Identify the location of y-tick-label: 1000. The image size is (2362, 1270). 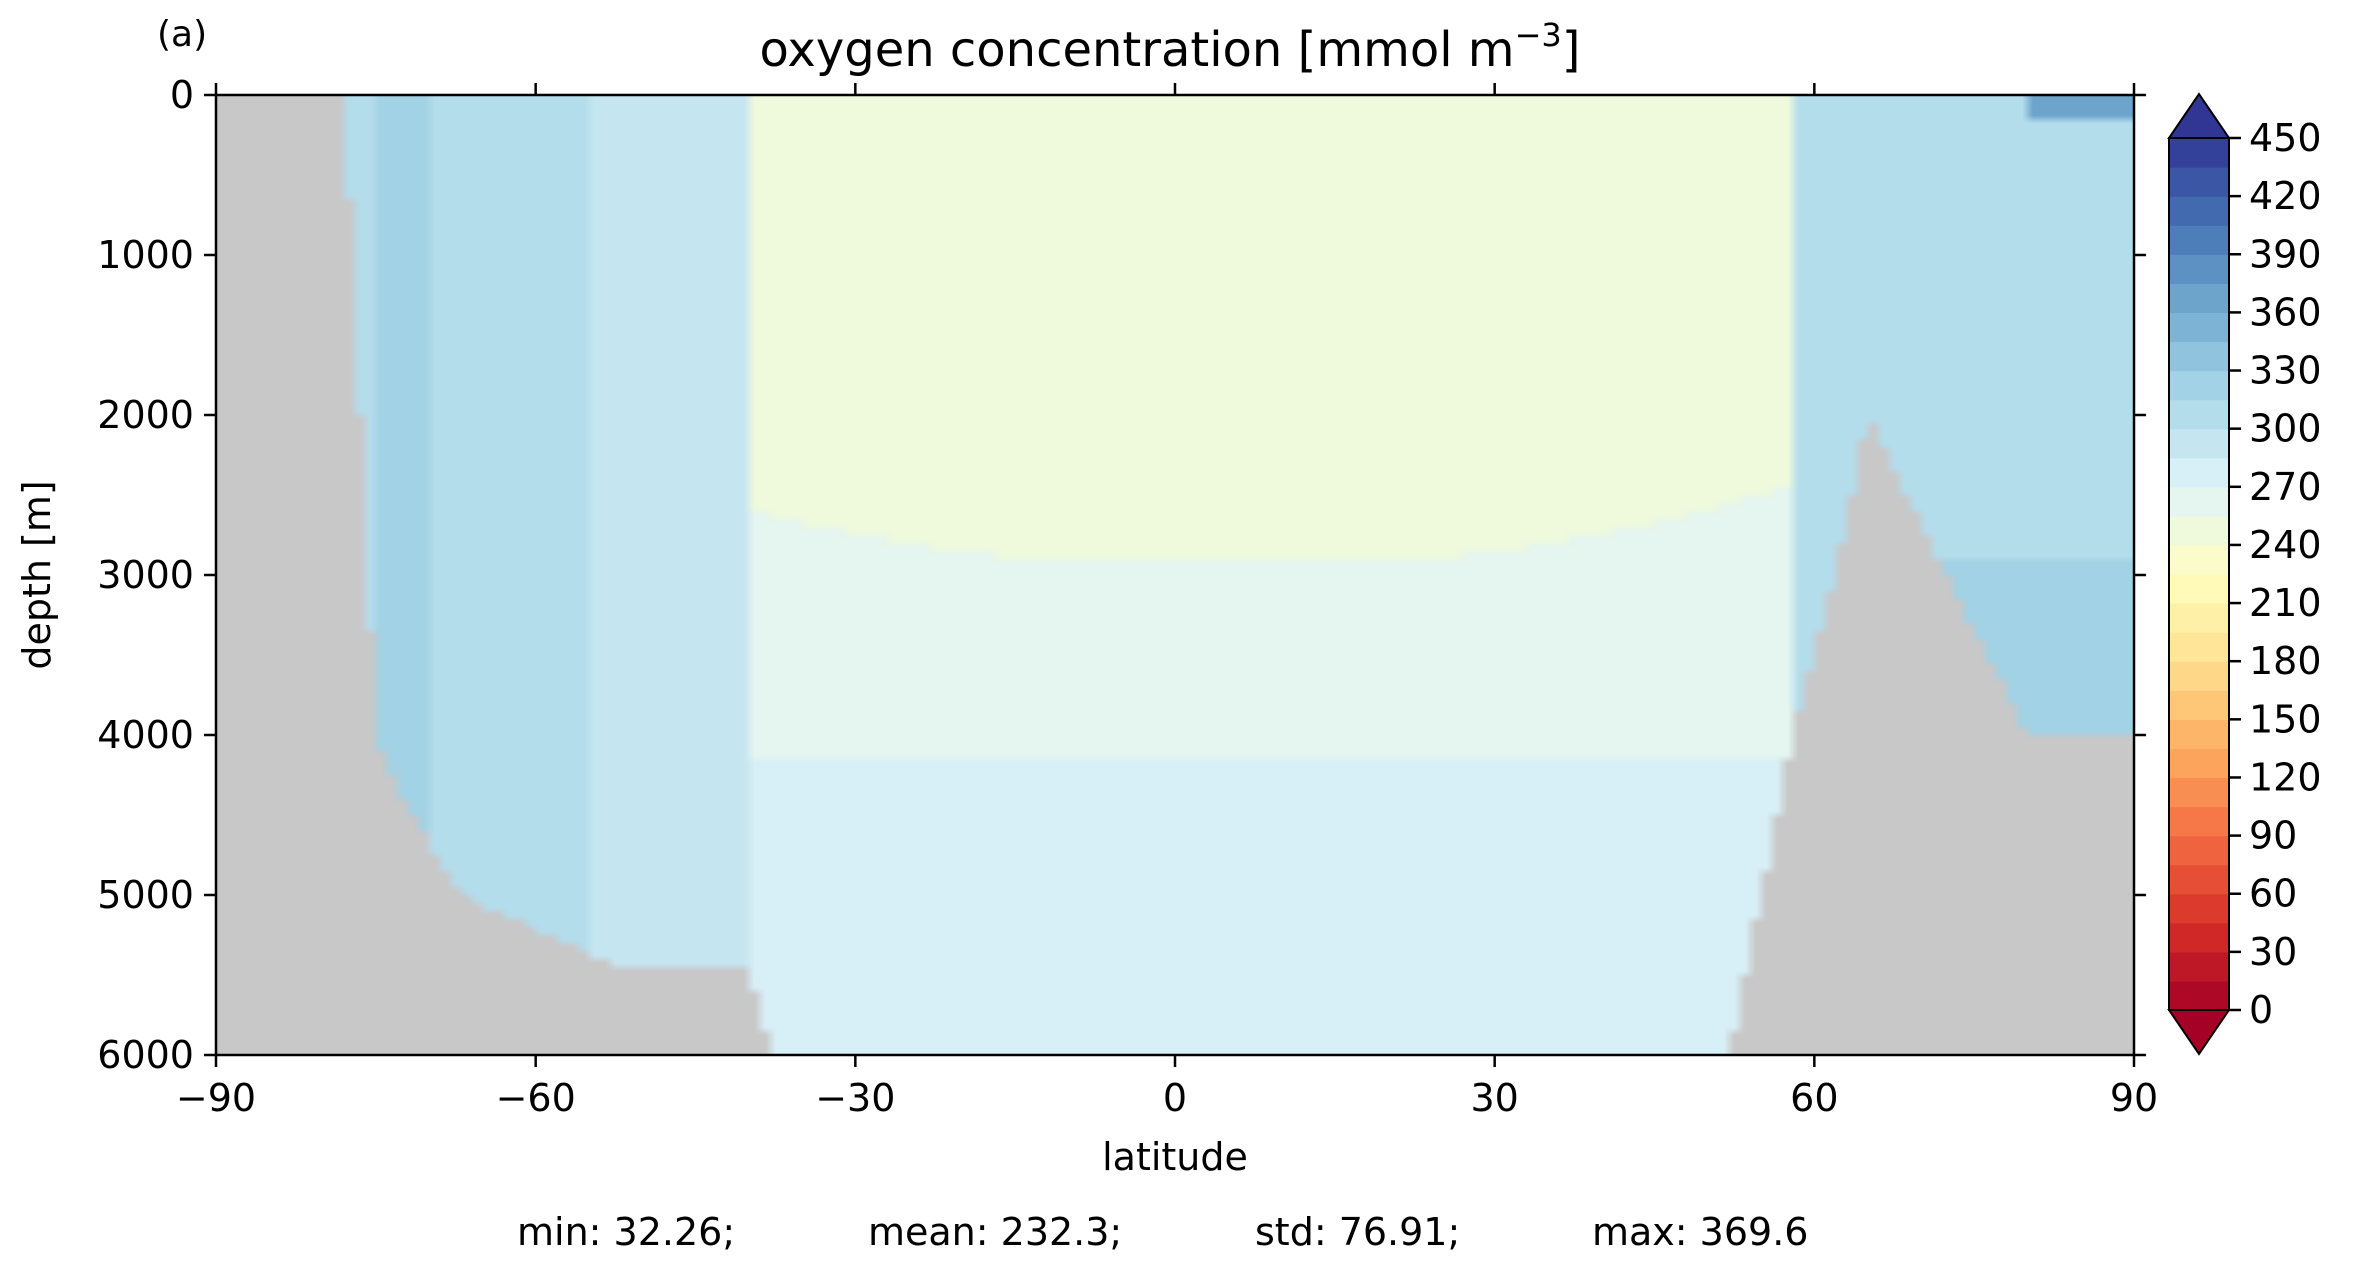
(145, 255).